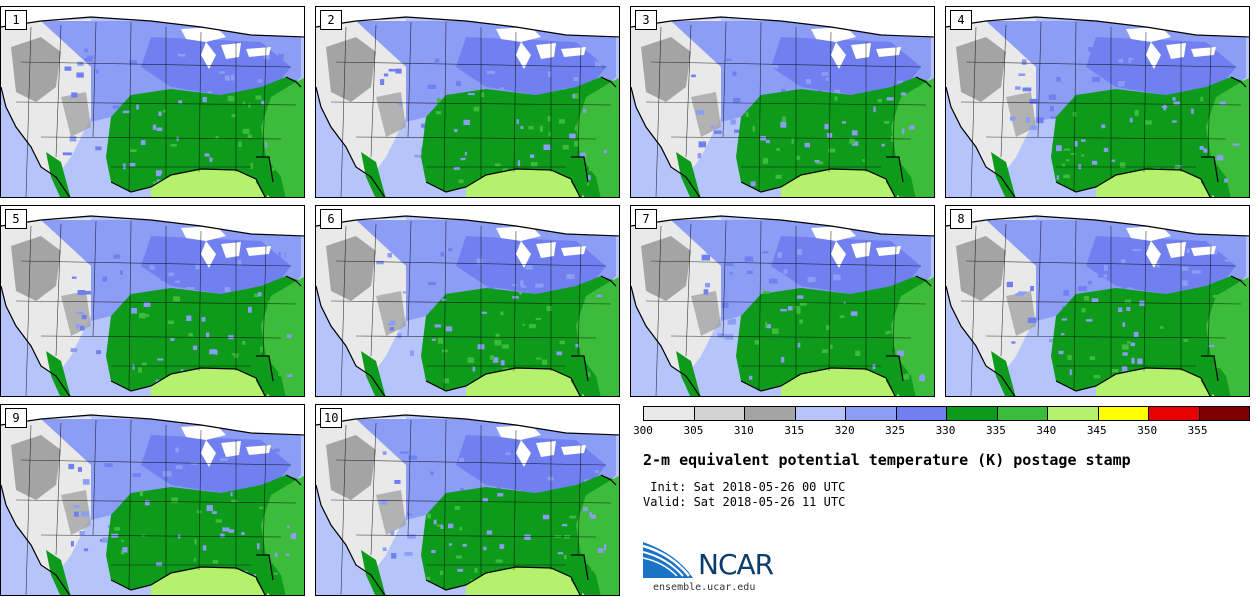 The width and height of the screenshot is (1260, 597). What do you see at coordinates (744, 502) in the screenshot?
I see `valid-time: Valid: Sat 2018-05-26 11 UTC` at bounding box center [744, 502].